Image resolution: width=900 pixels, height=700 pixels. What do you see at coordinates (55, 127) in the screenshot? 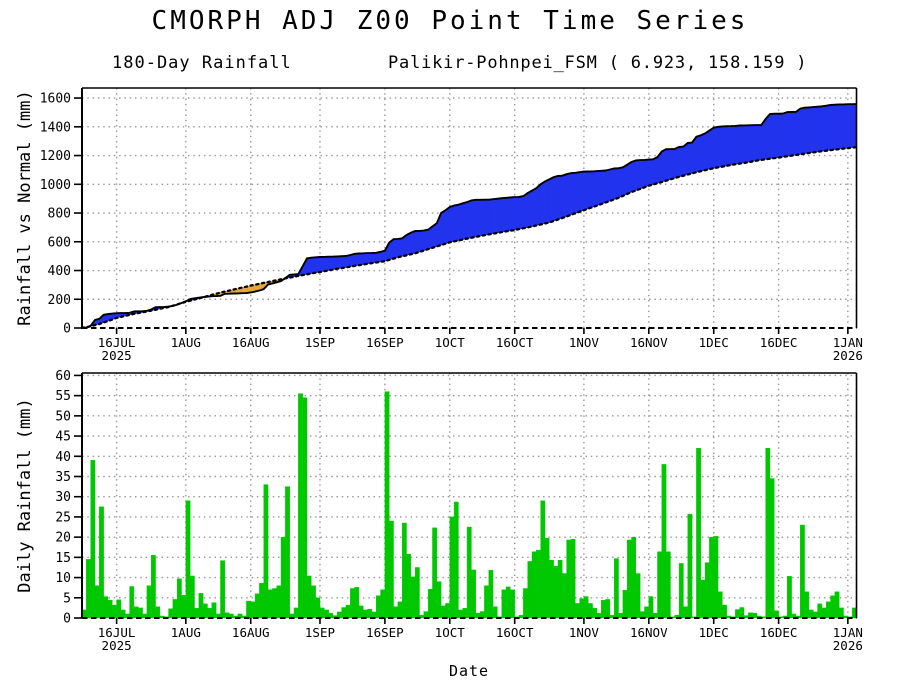
I see `svg-text: 1400` at bounding box center [55, 127].